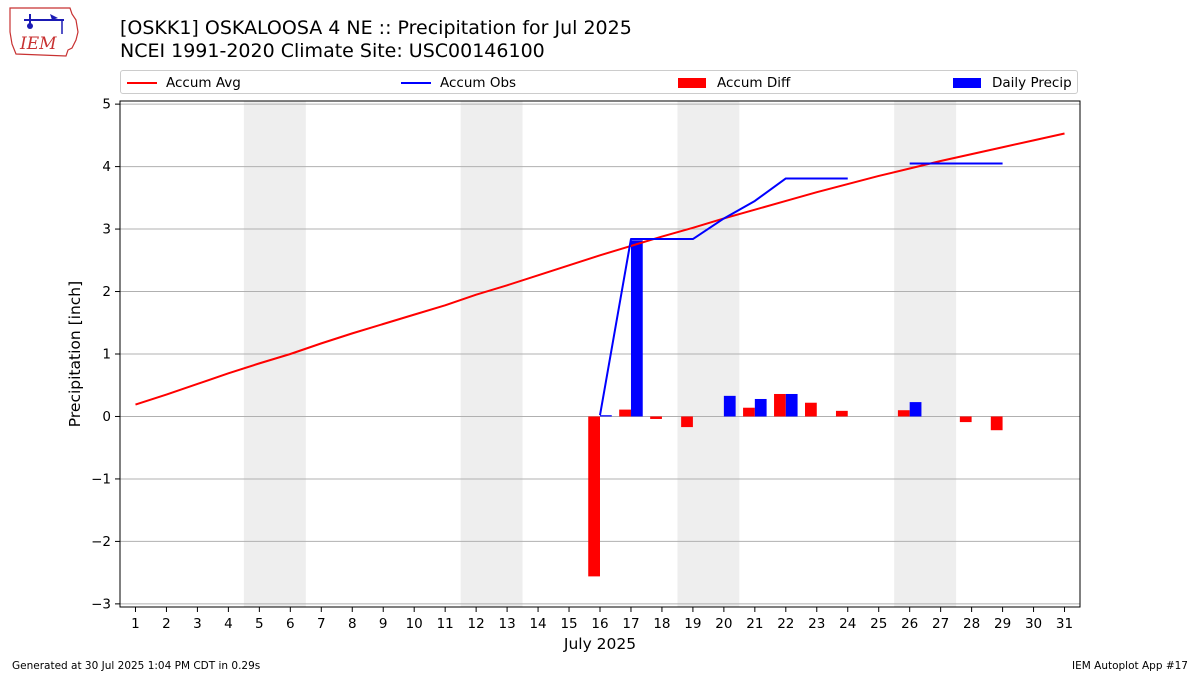  Describe the element at coordinates (135, 624) in the screenshot. I see `x-tick-label-0: 1` at that location.